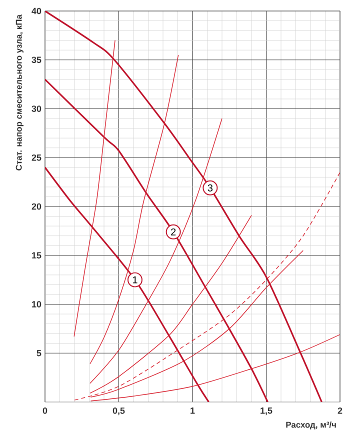 The width and height of the screenshot is (347, 440). I want to click on annotation: 3, so click(210, 188).